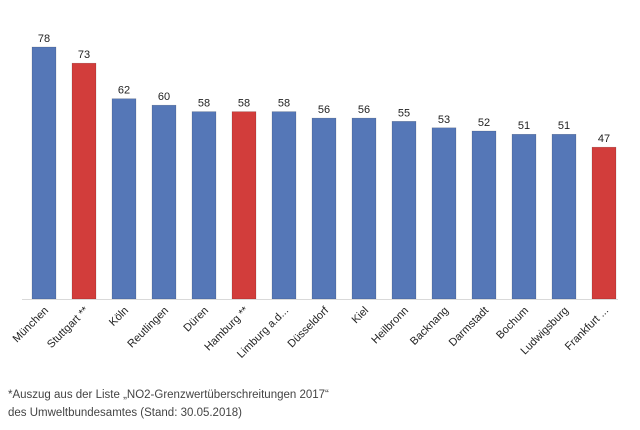 Image resolution: width=640 pixels, height=430 pixels. I want to click on value-label-stuttgart: 73, so click(84, 55).